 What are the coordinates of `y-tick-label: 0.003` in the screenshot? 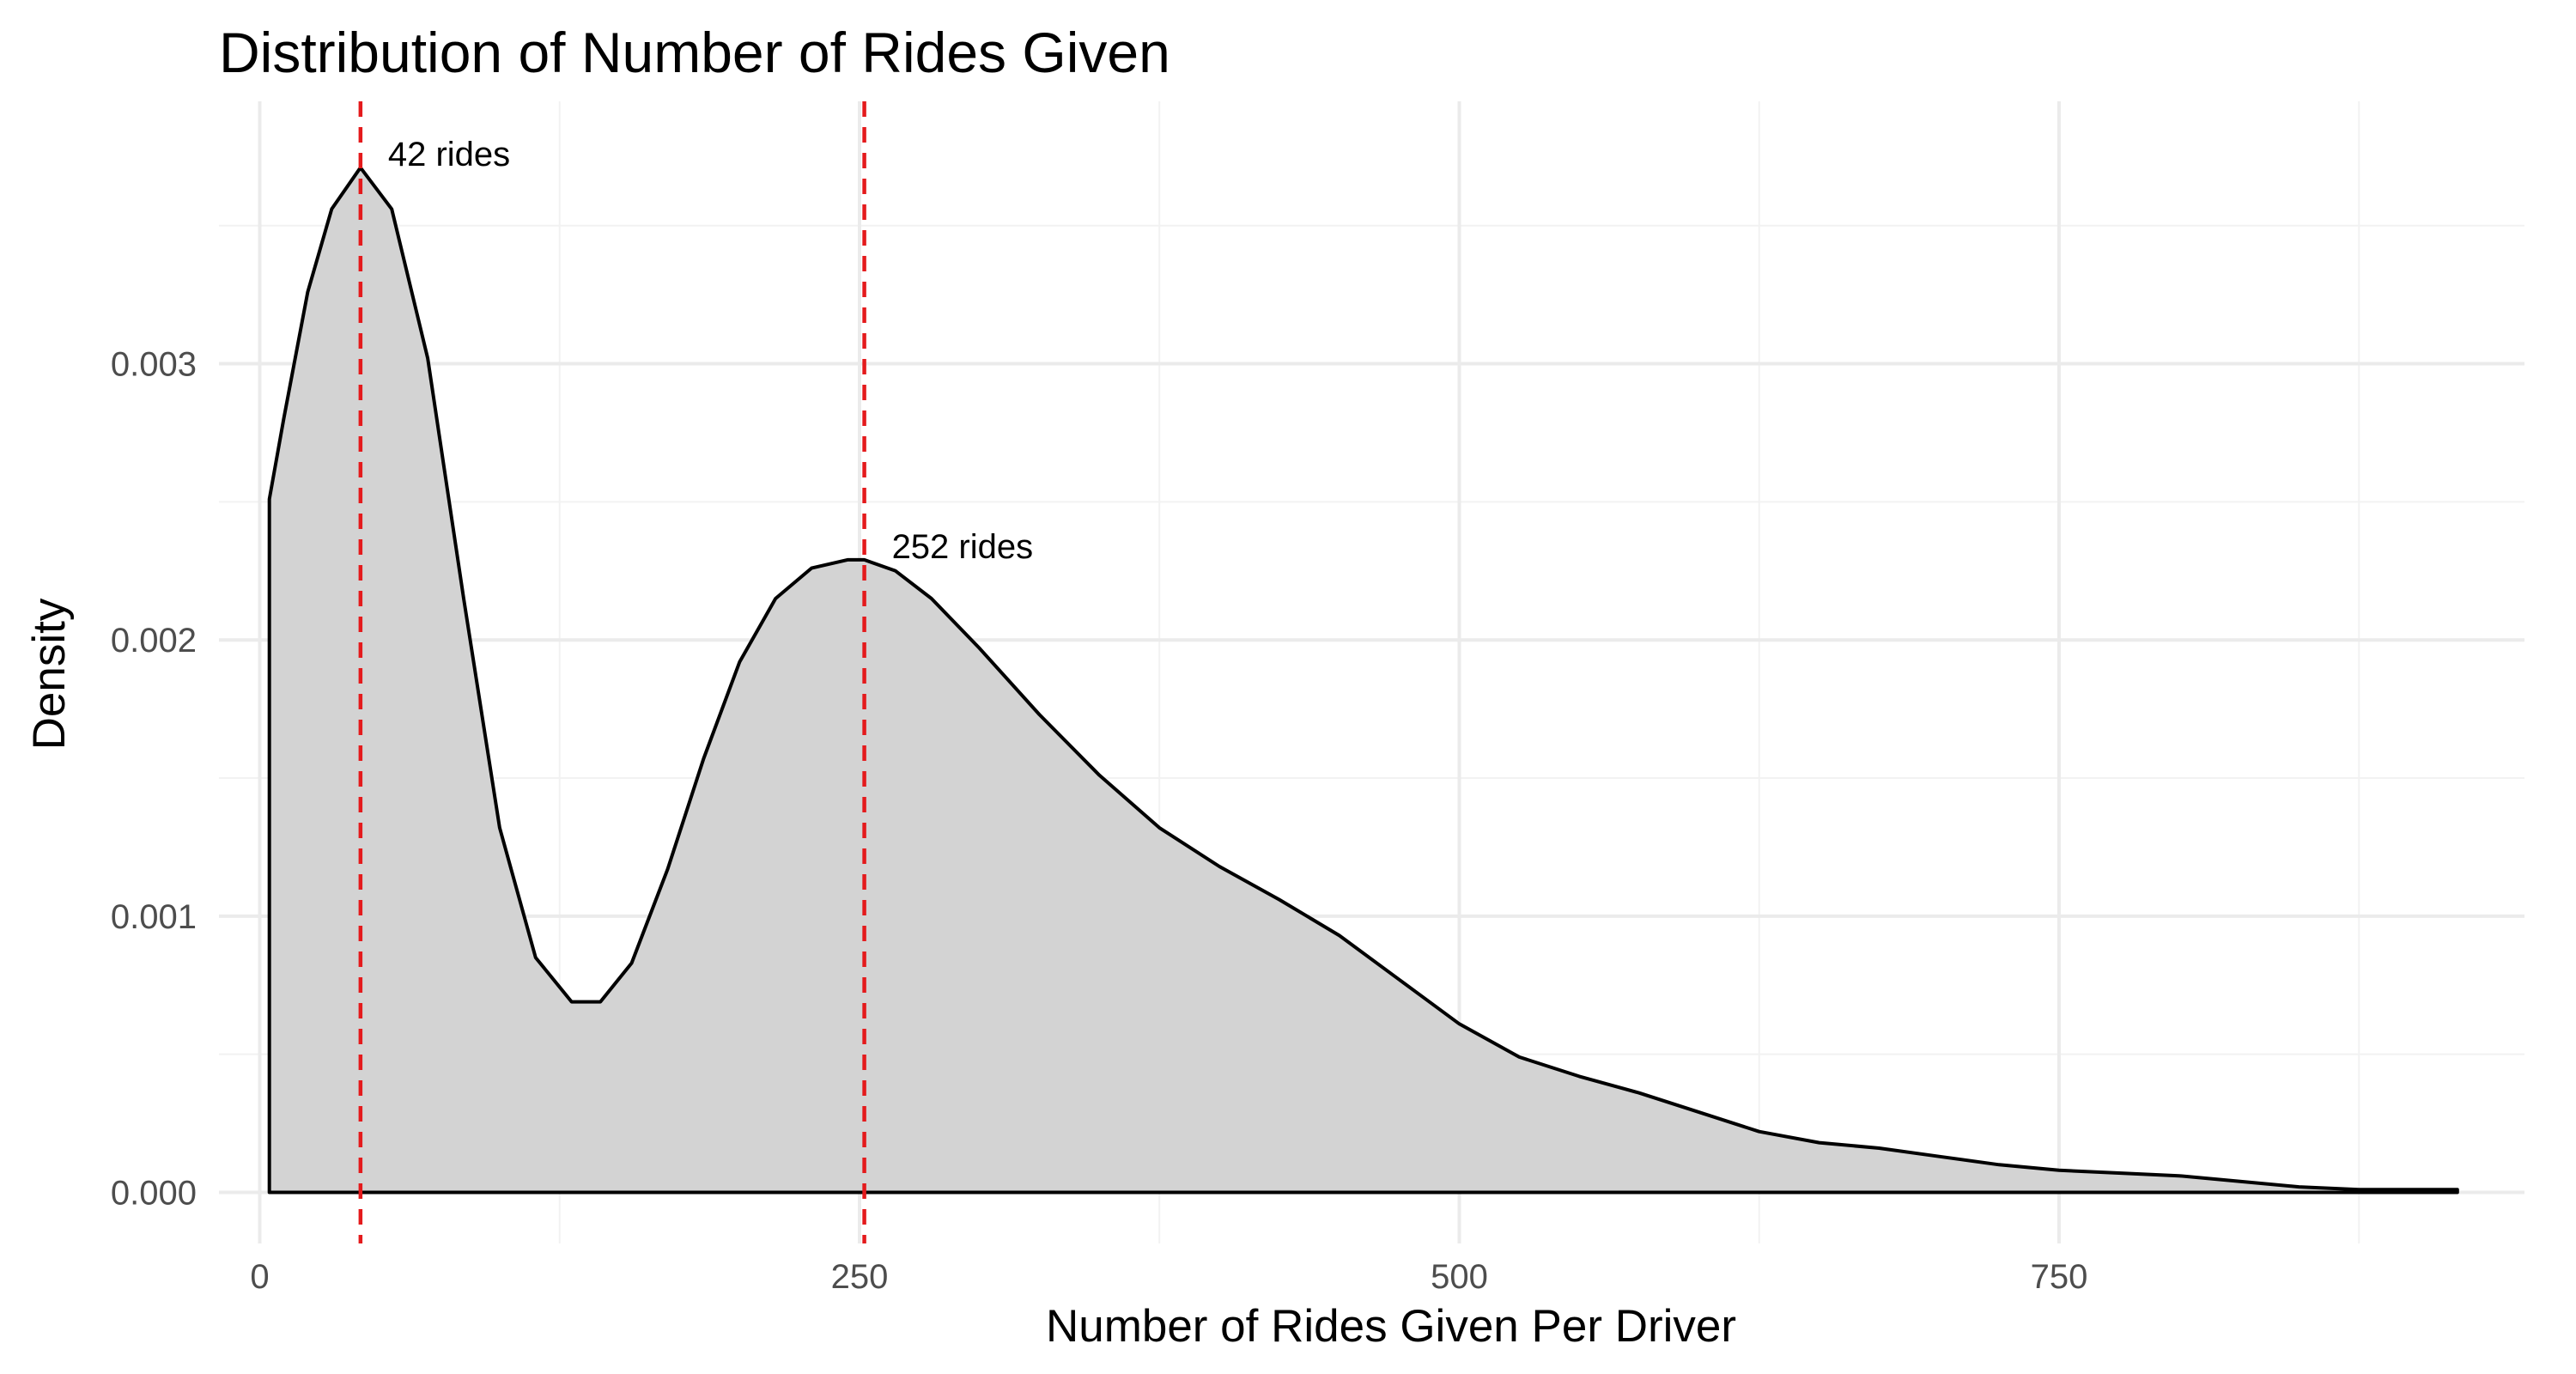 It's located at (154, 365).